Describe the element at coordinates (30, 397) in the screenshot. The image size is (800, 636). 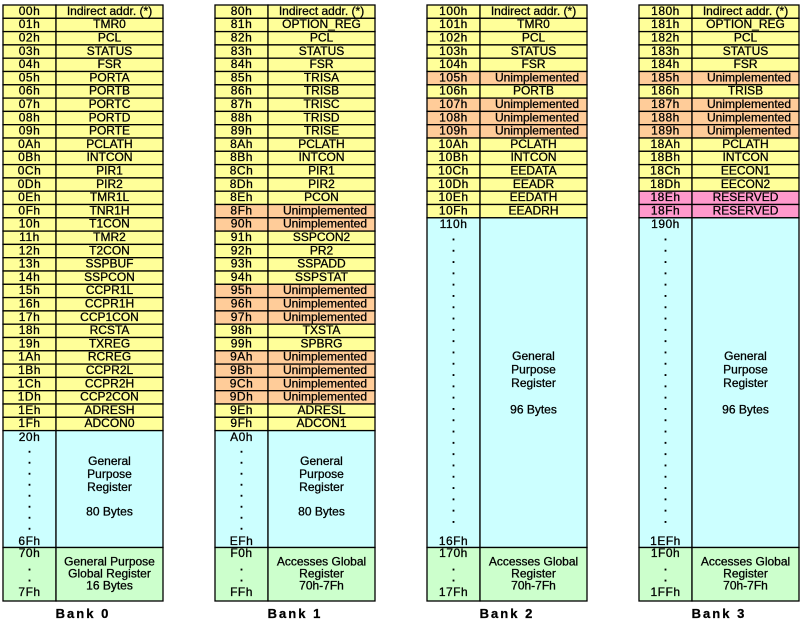
I see `svg-text: 1Dh` at that location.